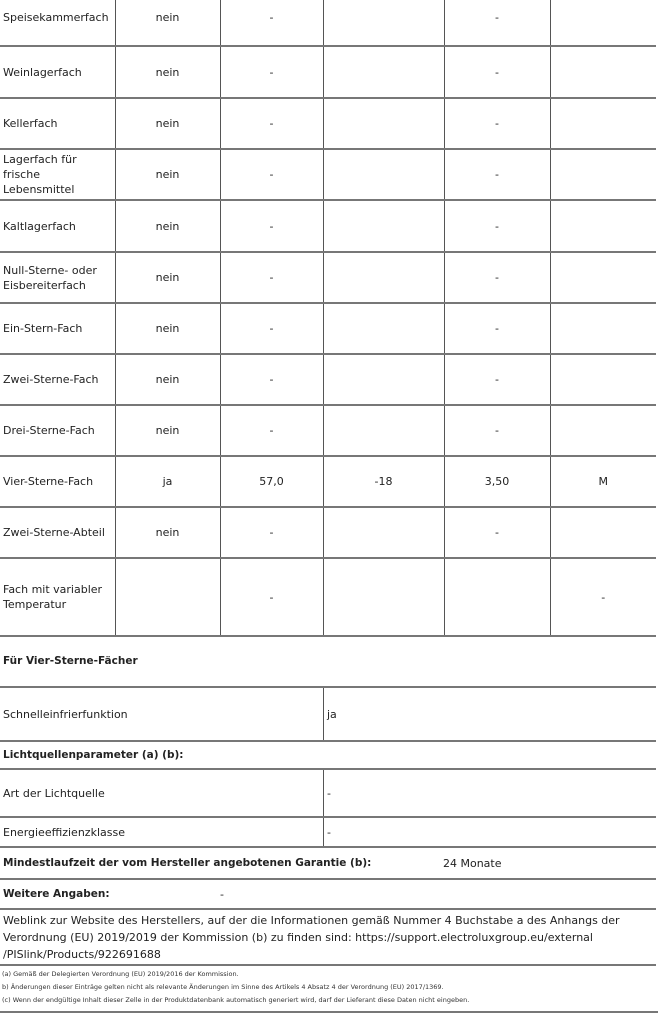 This screenshot has width=658, height=1024. I want to click on energy-class-label: Energieeffizienzklasse, so click(64, 832).